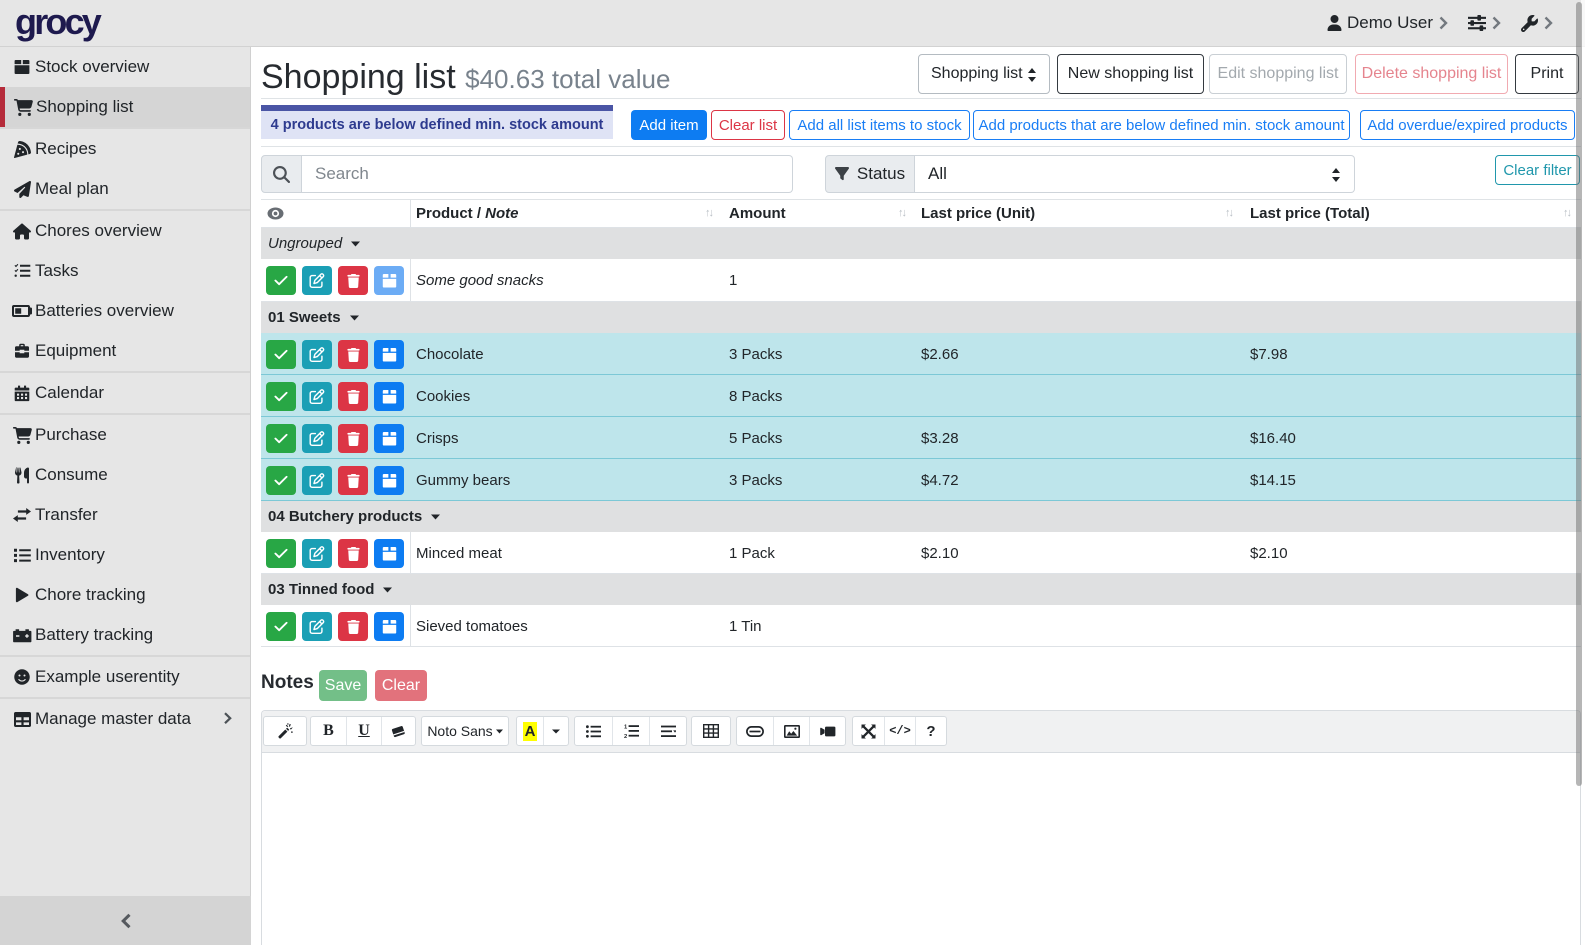  What do you see at coordinates (625, 736) in the screenshot?
I see `svg-text: 2` at bounding box center [625, 736].